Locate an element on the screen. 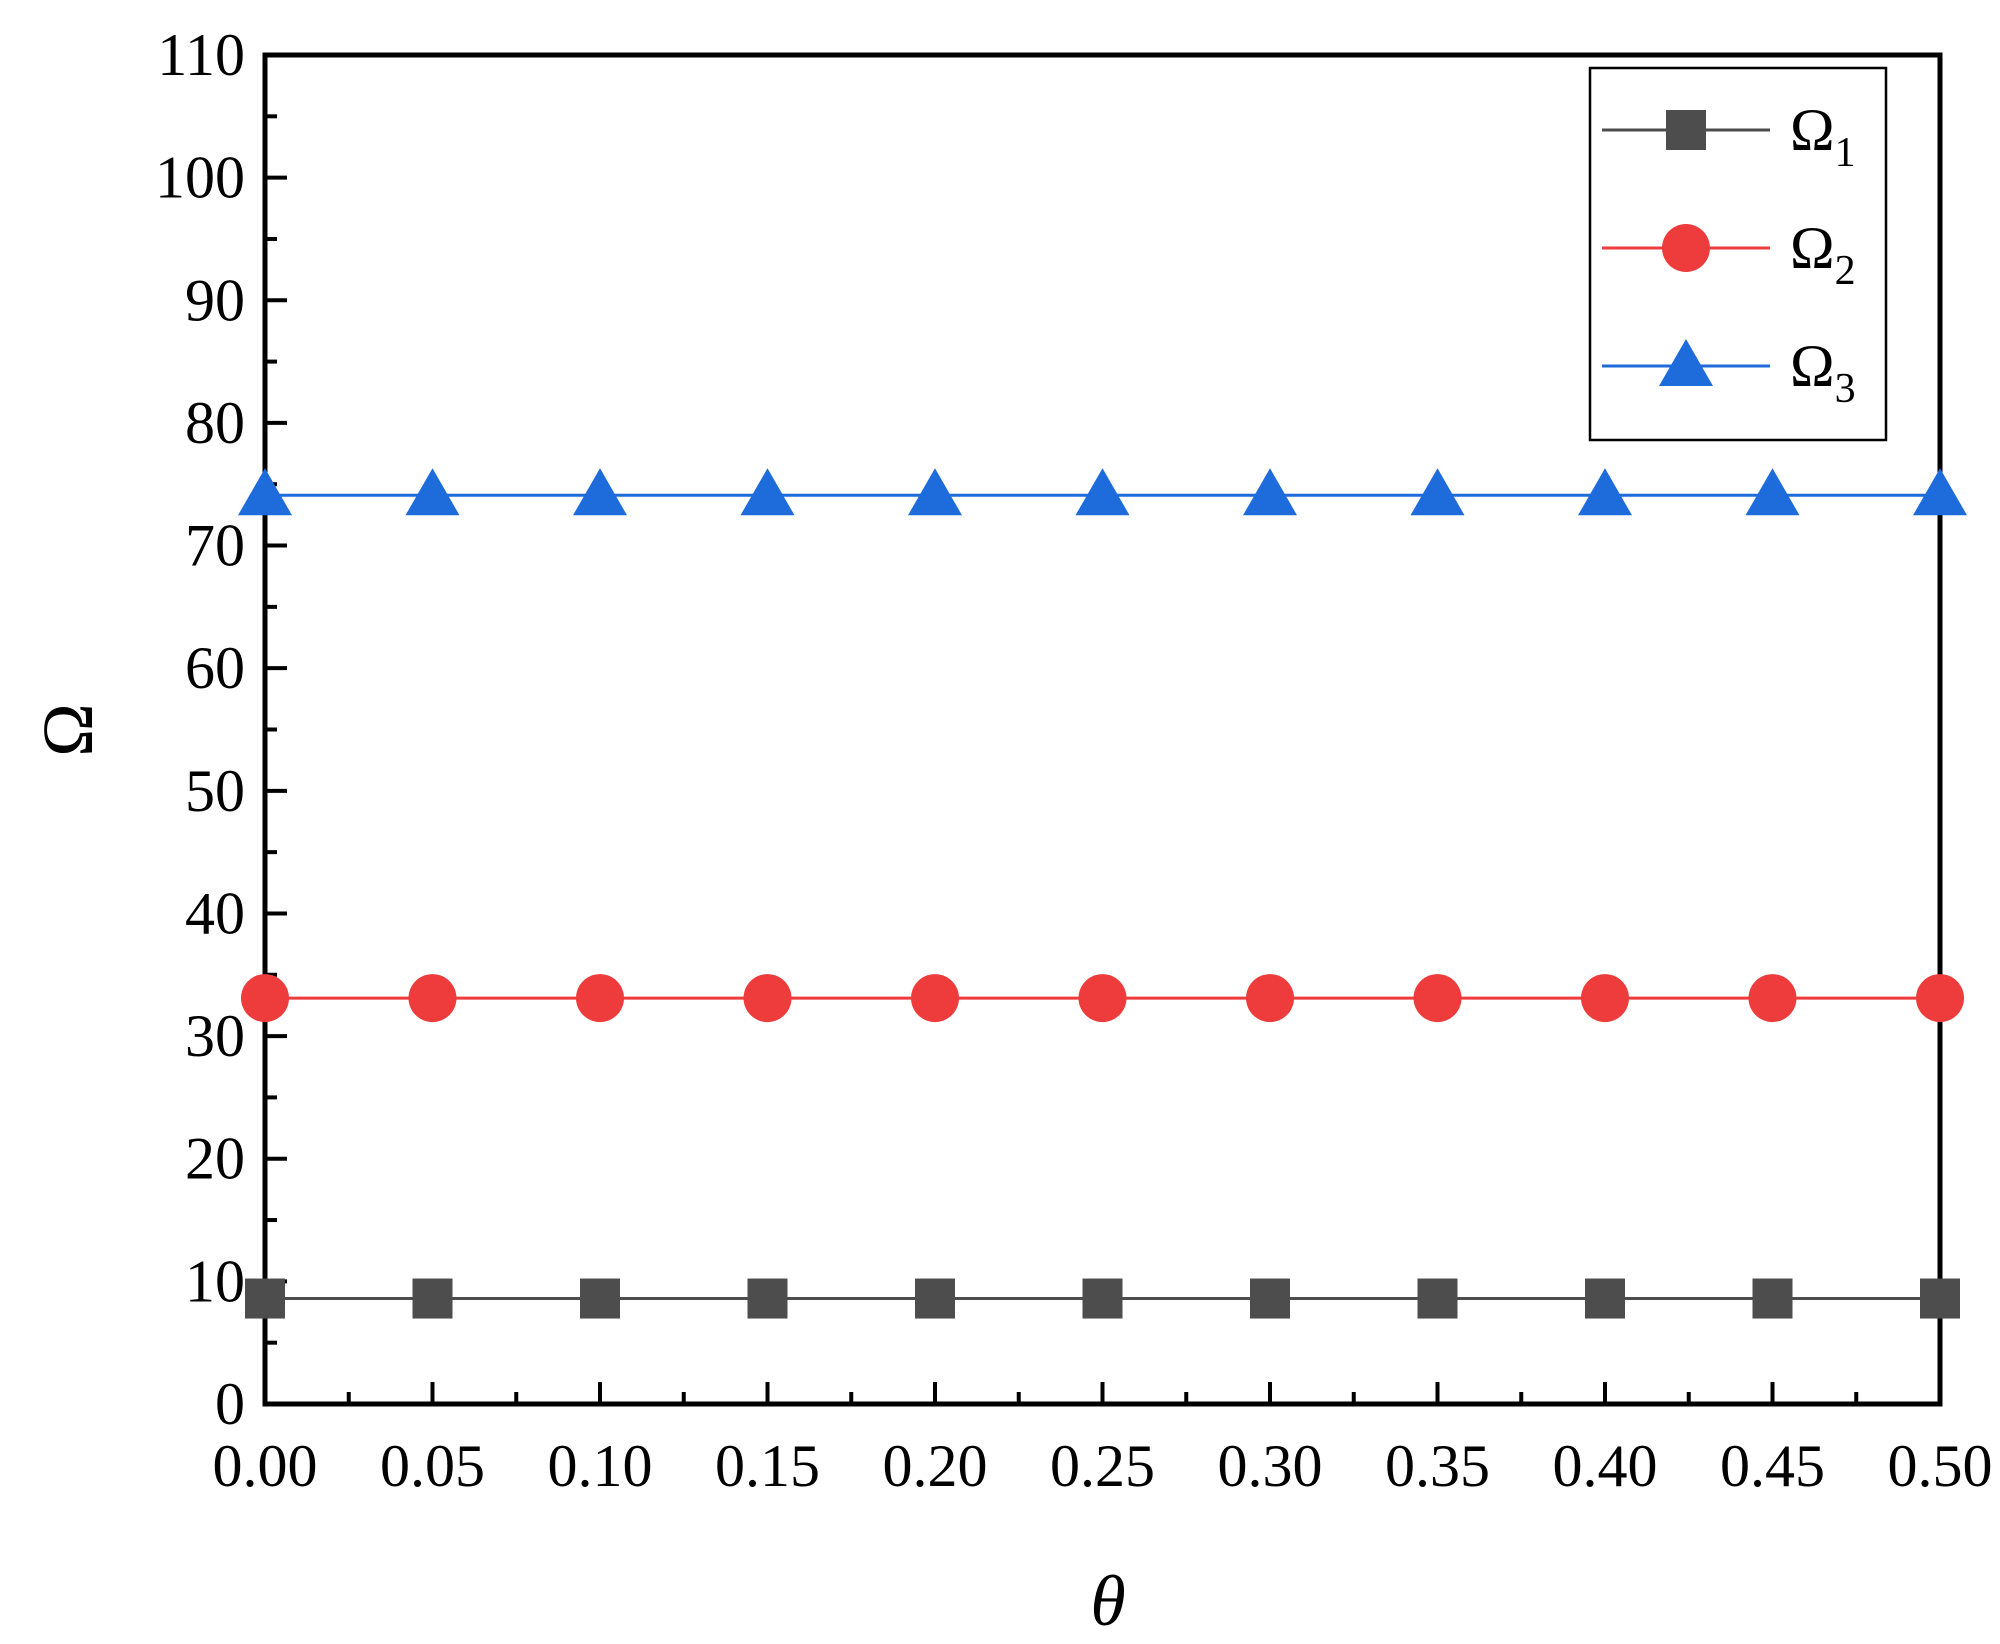  legend-entry-3: Ω3 is located at coordinates (1729, 372).